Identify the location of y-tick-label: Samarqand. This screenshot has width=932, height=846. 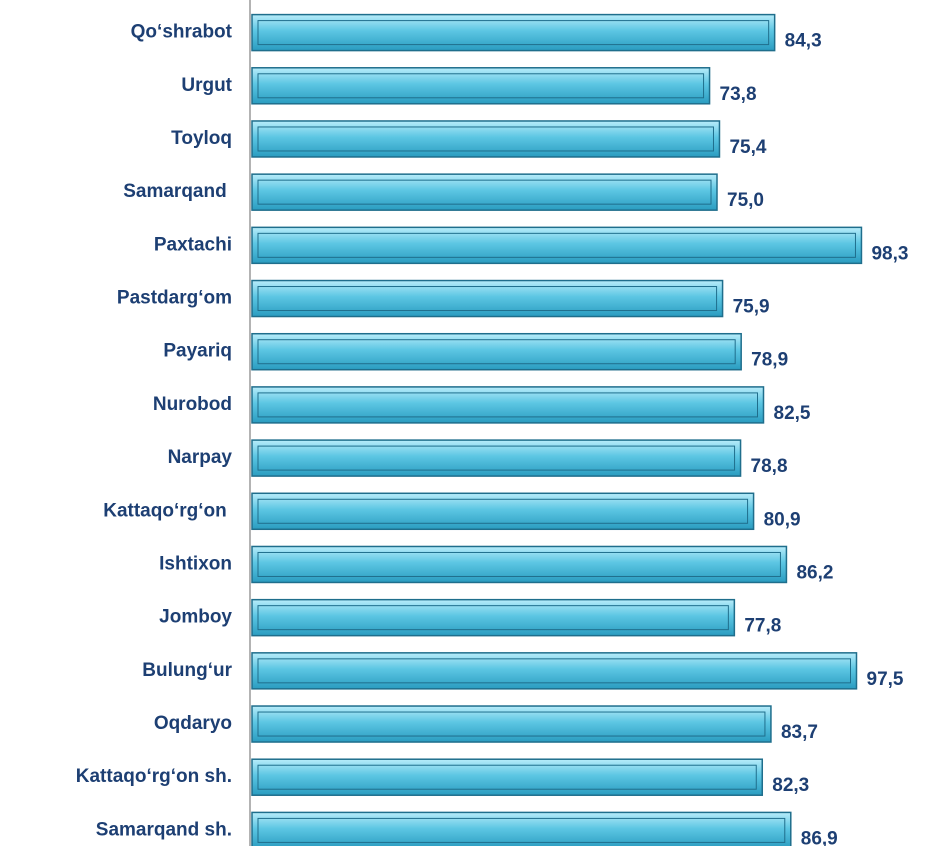
(177, 191).